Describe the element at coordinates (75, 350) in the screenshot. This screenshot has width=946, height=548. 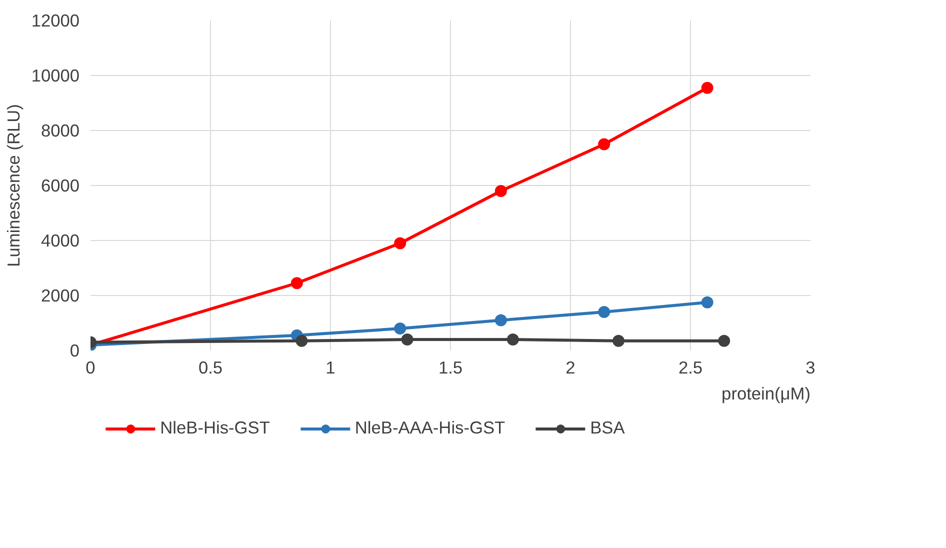
I see `y-tick-label: 0` at that location.